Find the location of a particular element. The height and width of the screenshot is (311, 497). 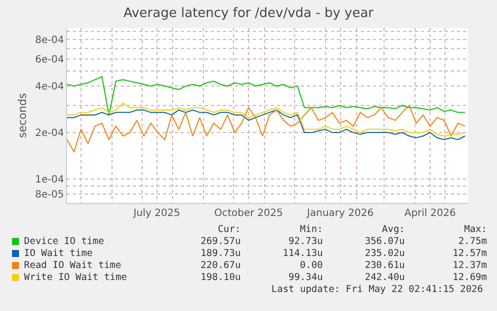

y-tick-label: 4e-04 is located at coordinates (49, 87).